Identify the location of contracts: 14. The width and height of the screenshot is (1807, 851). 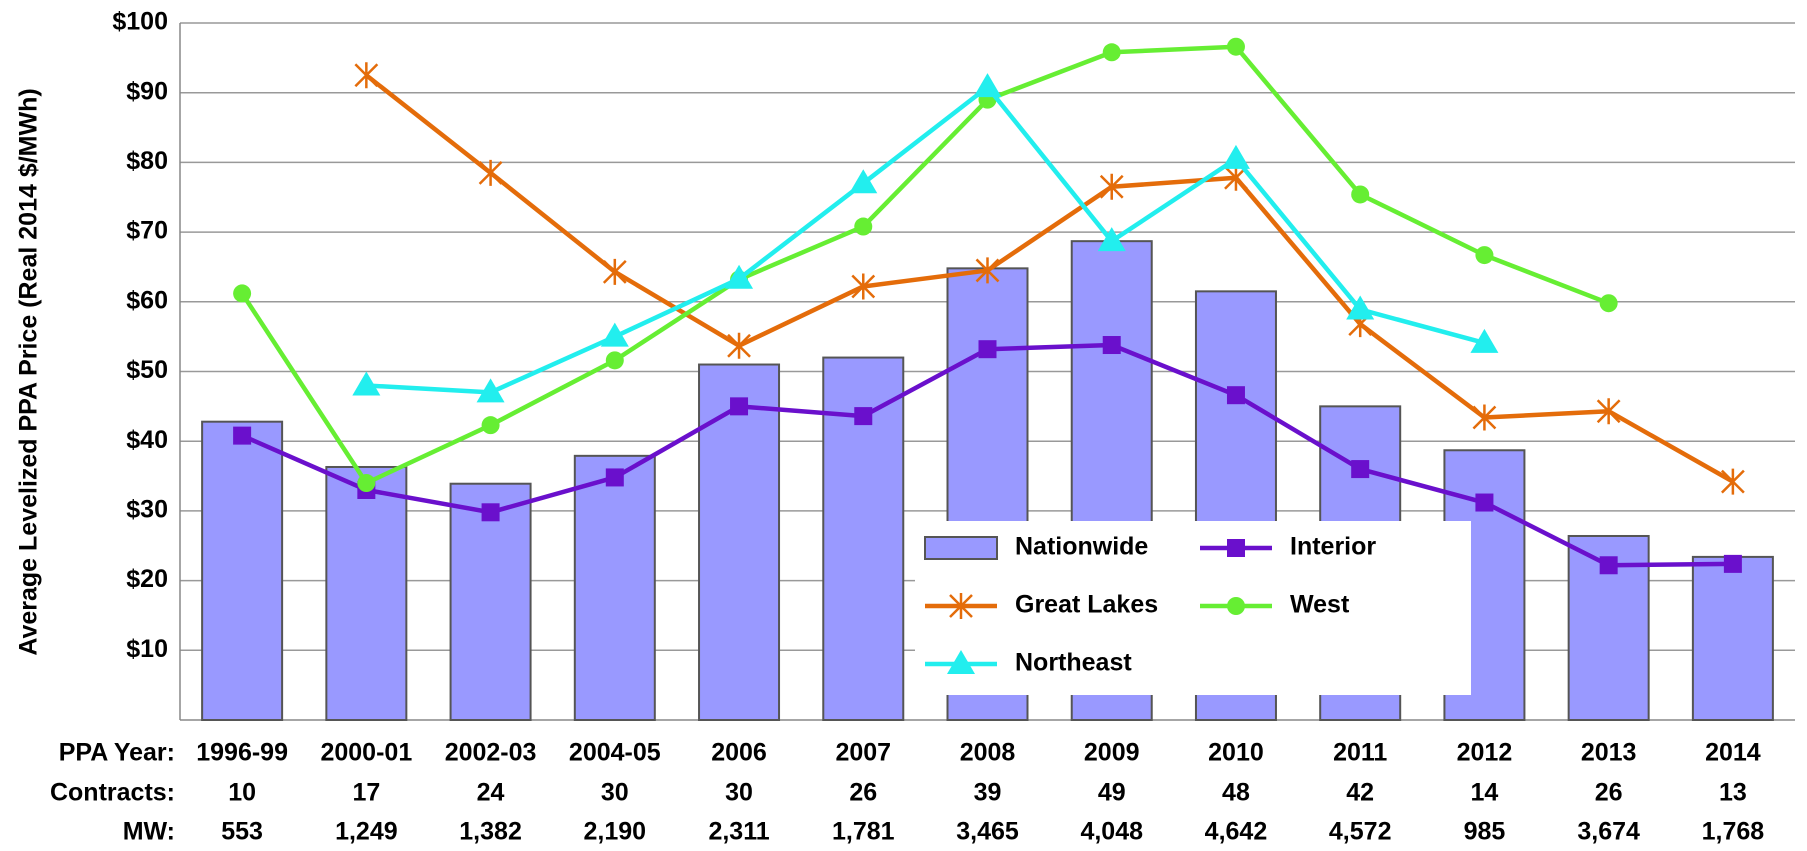
(1485, 793).